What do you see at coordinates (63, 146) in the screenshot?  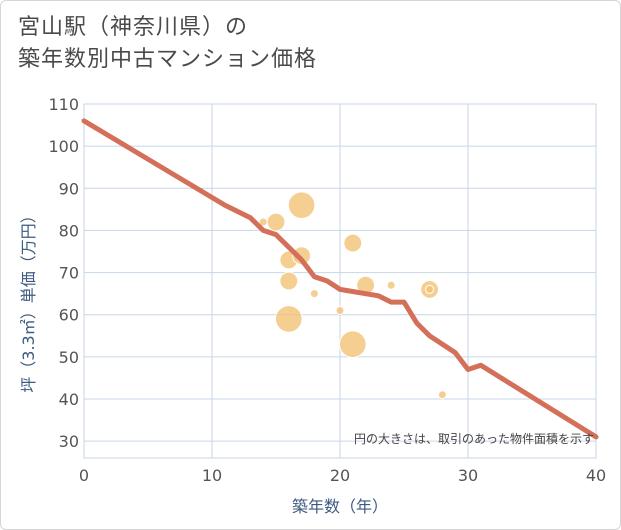 I see `y-tick-label: 100` at bounding box center [63, 146].